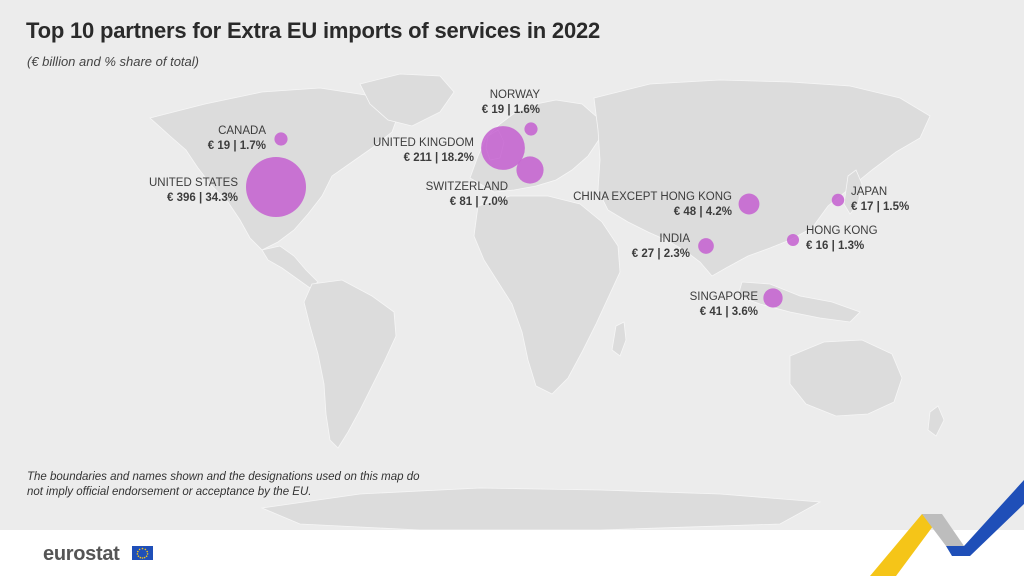 The image size is (1024, 576). Describe the element at coordinates (511, 110) in the screenshot. I see `label-value-norway: € 19 | 1.6%` at that location.